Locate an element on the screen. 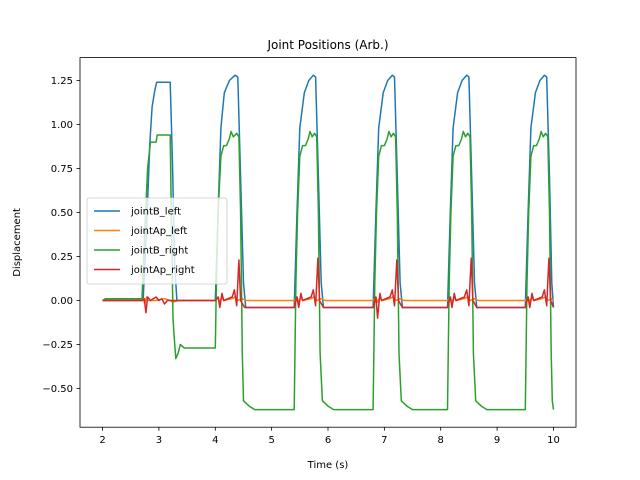  x-tick-label: 2 is located at coordinates (102, 440).